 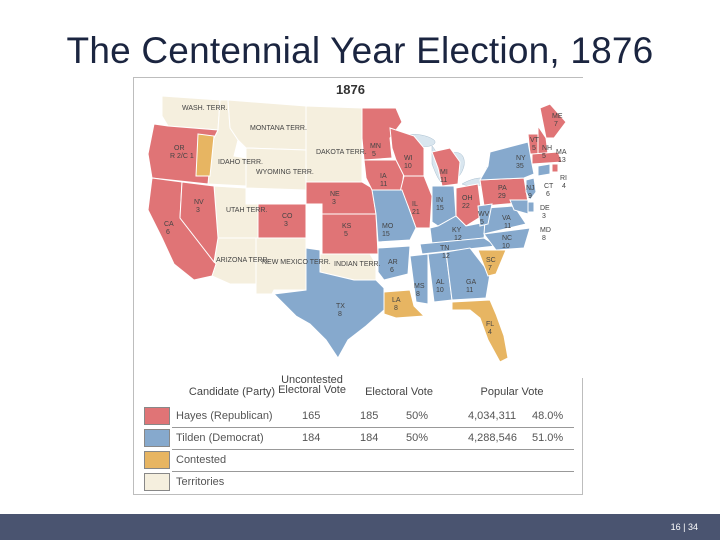 I want to click on label-de: DE, so click(x=545, y=208).